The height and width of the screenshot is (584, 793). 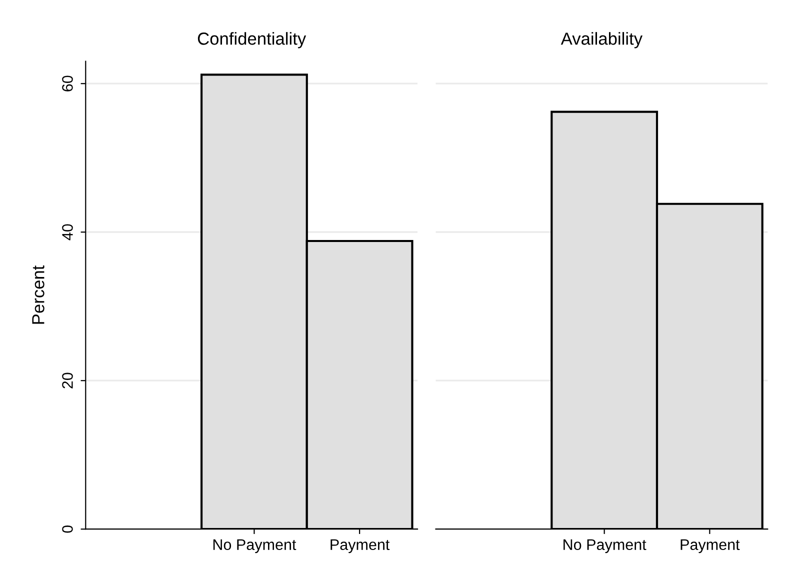 I want to click on y-tick-label: 60, so click(x=67, y=84).